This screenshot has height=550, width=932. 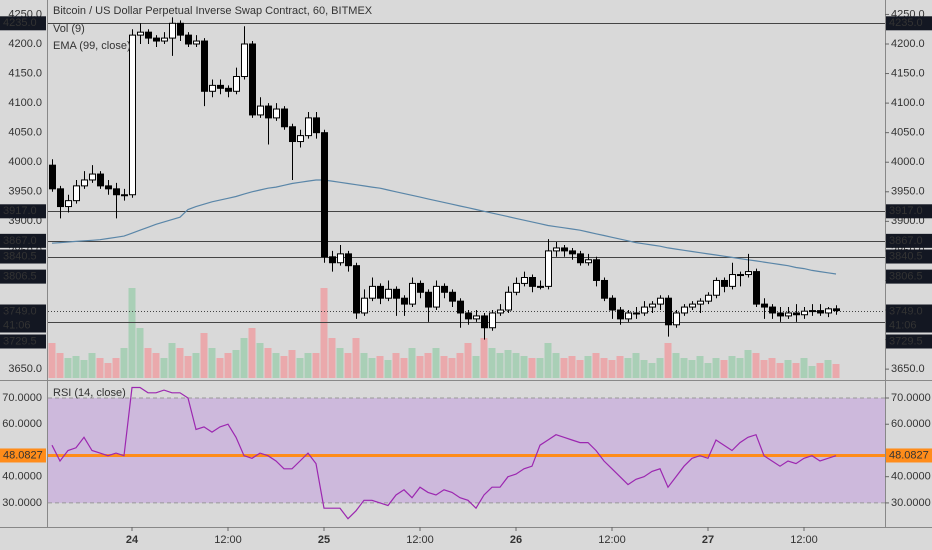 I want to click on level-tag-label: 4235.0, so click(x=906, y=23).